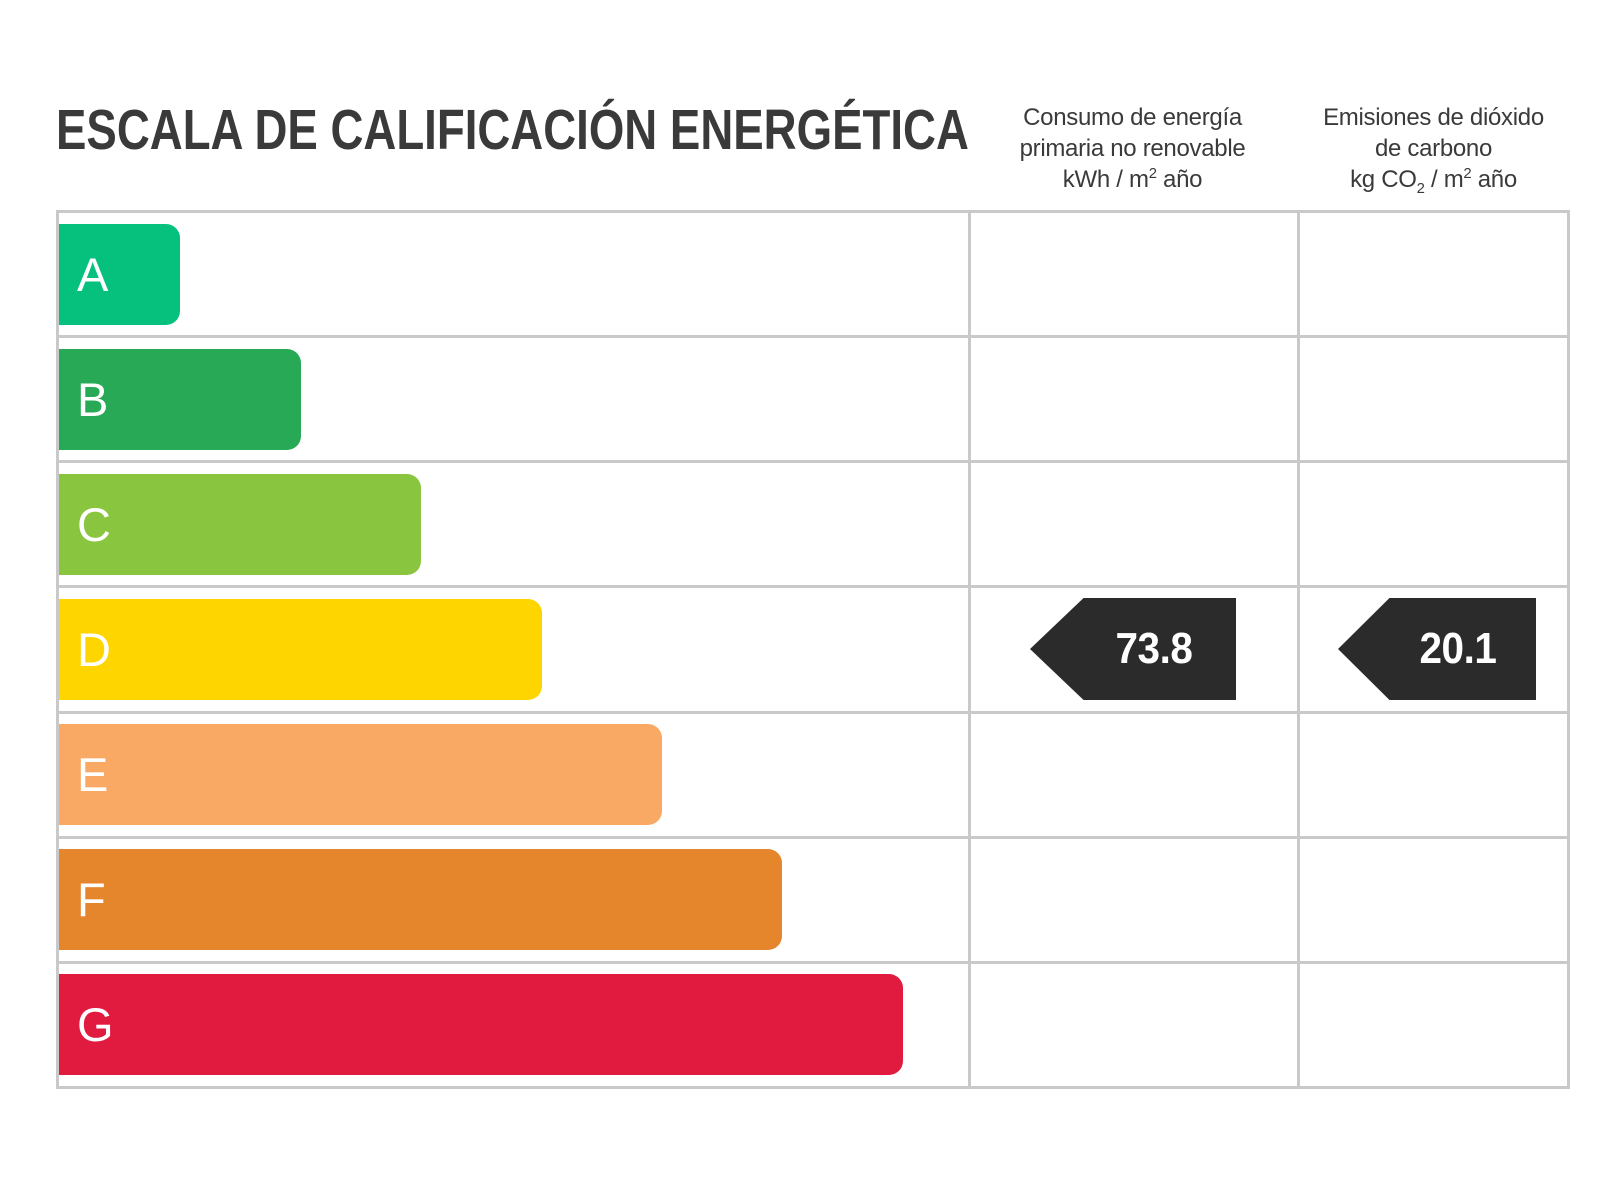 The image size is (1600, 1200). What do you see at coordinates (813, 901) in the screenshot?
I see `rating-row-f: F` at bounding box center [813, 901].